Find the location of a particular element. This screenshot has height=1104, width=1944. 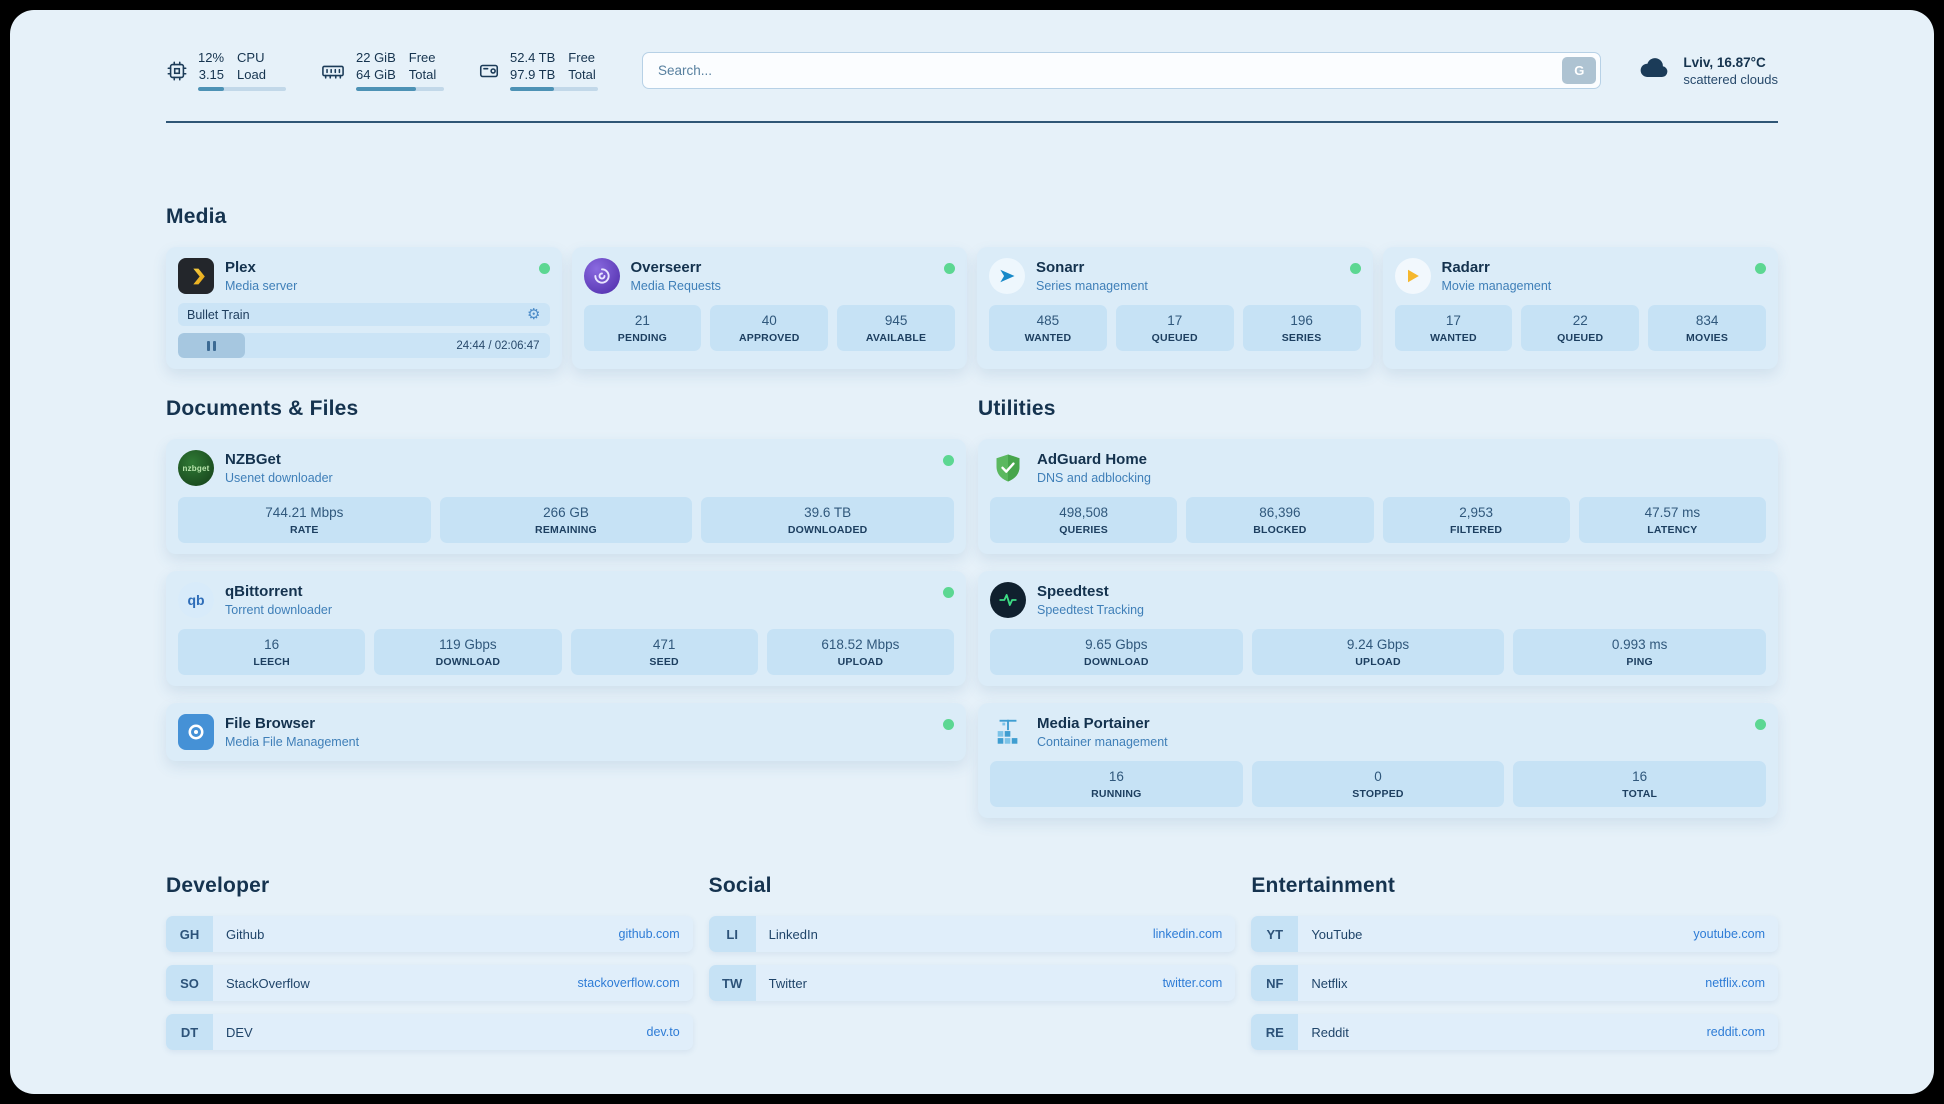

disk-total-value: 97.9 TB is located at coordinates (533, 74).